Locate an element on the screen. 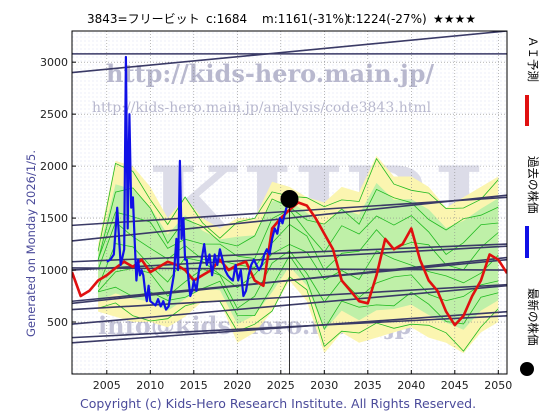 This screenshot has height=420, width=560. x-tick-label: 2020 is located at coordinates (237, 385).